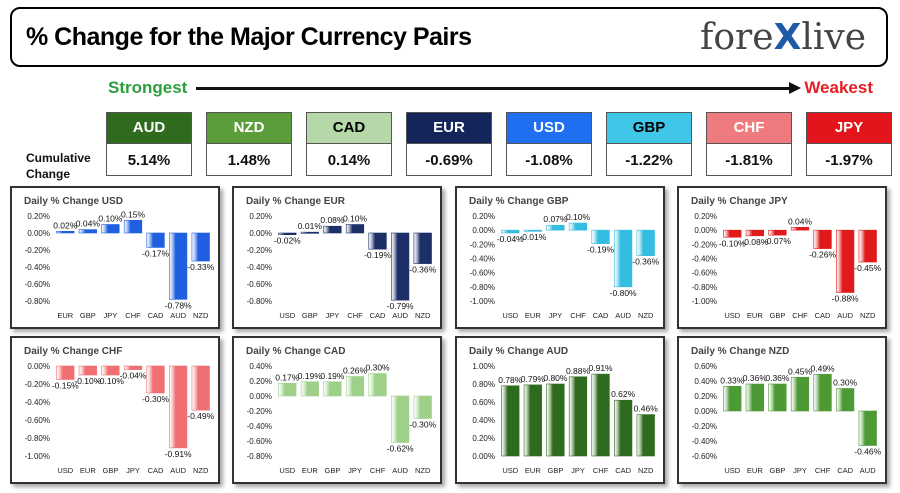 The image size is (900, 493). What do you see at coordinates (349, 160) in the screenshot?
I see `currency-cumulative-change: 0.14%` at bounding box center [349, 160].